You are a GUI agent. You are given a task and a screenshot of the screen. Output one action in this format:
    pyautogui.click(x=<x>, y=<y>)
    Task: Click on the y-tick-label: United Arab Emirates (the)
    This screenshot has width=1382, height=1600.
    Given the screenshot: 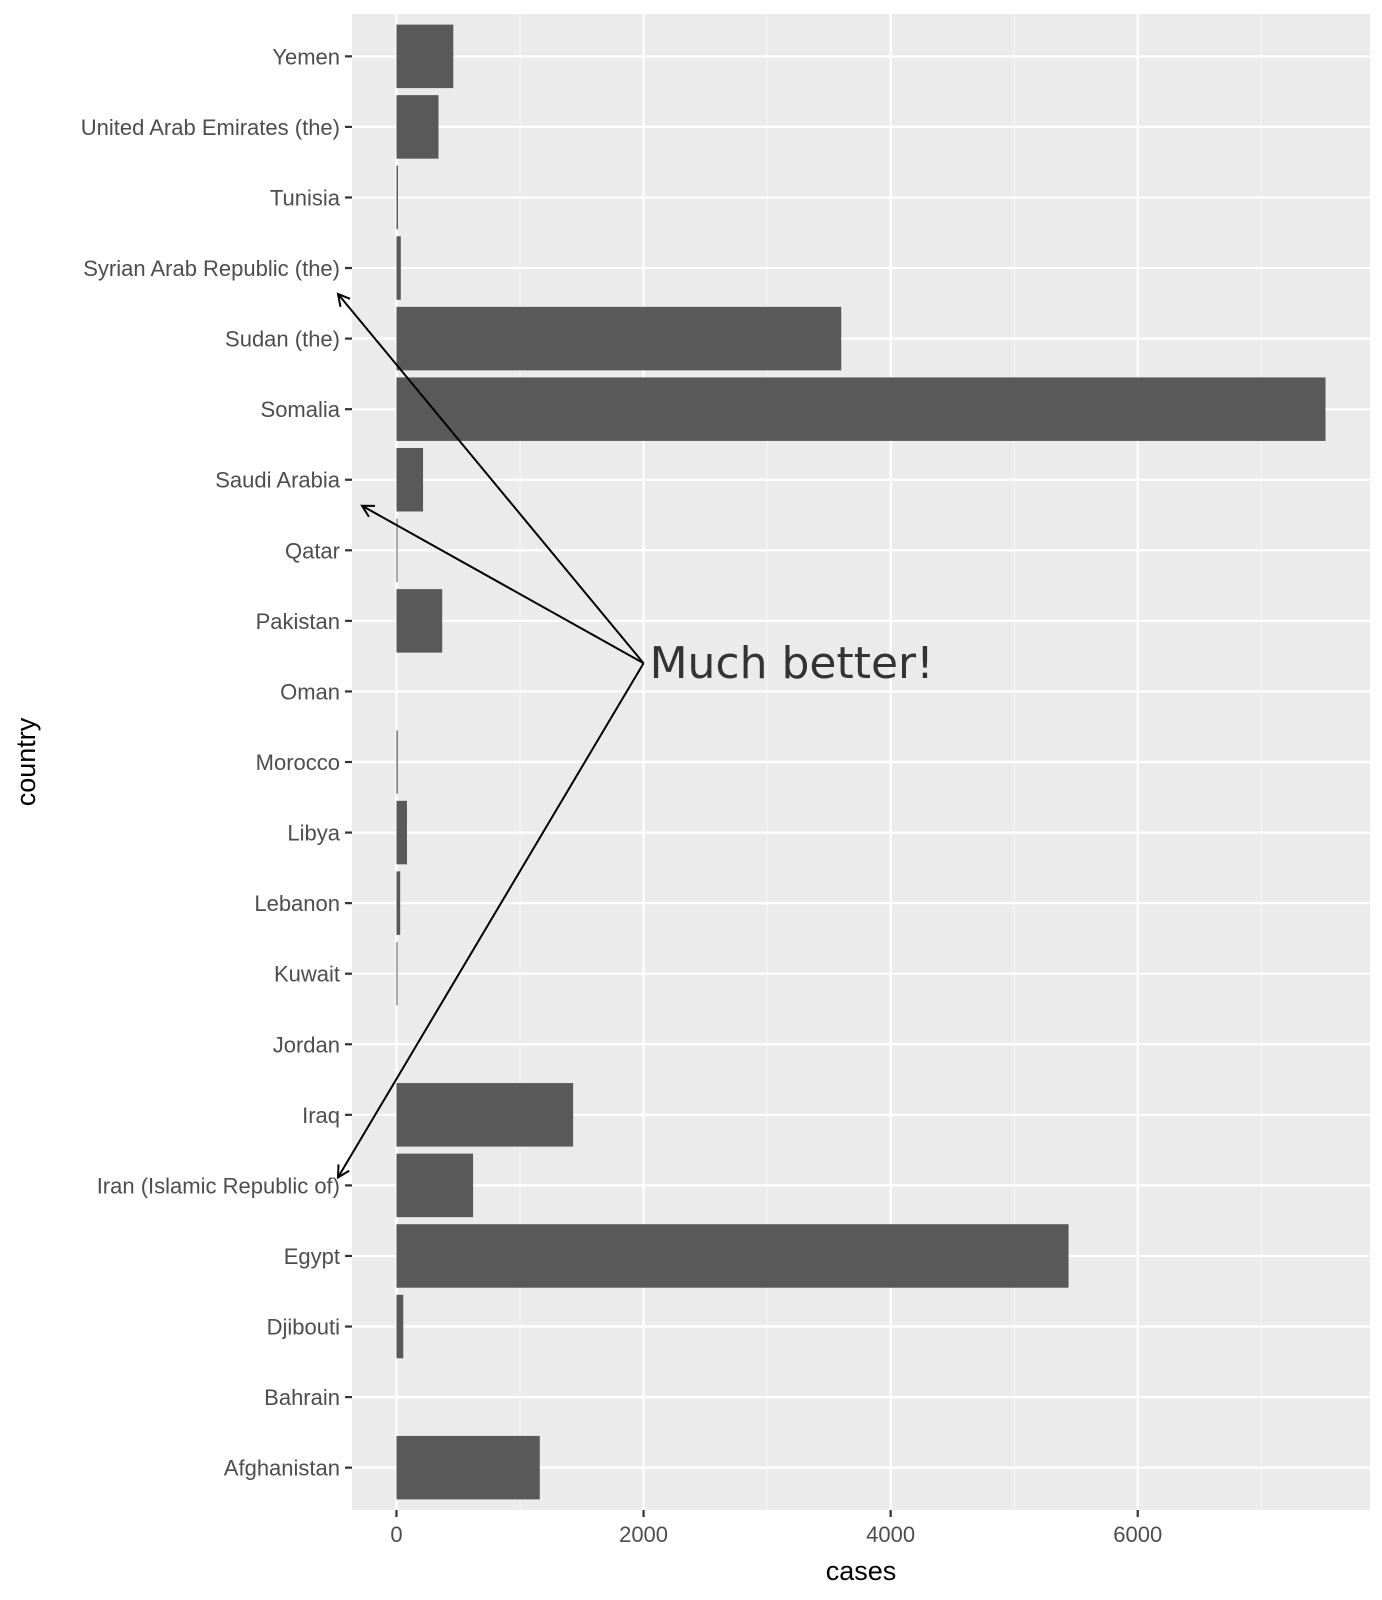 What is the action you would take?
    pyautogui.click(x=210, y=127)
    